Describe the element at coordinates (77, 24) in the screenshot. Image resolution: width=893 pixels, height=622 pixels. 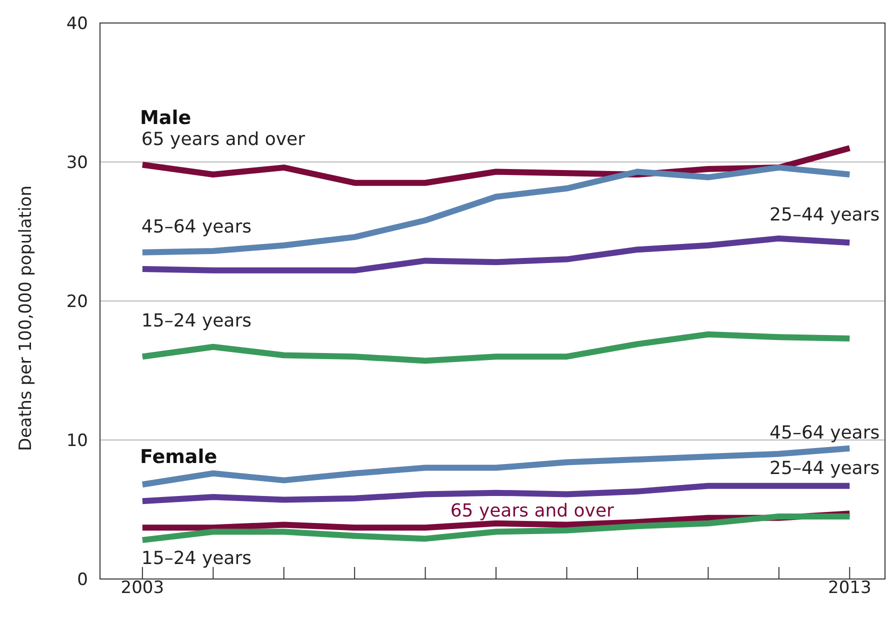
I see `y-tick-label: 40` at that location.